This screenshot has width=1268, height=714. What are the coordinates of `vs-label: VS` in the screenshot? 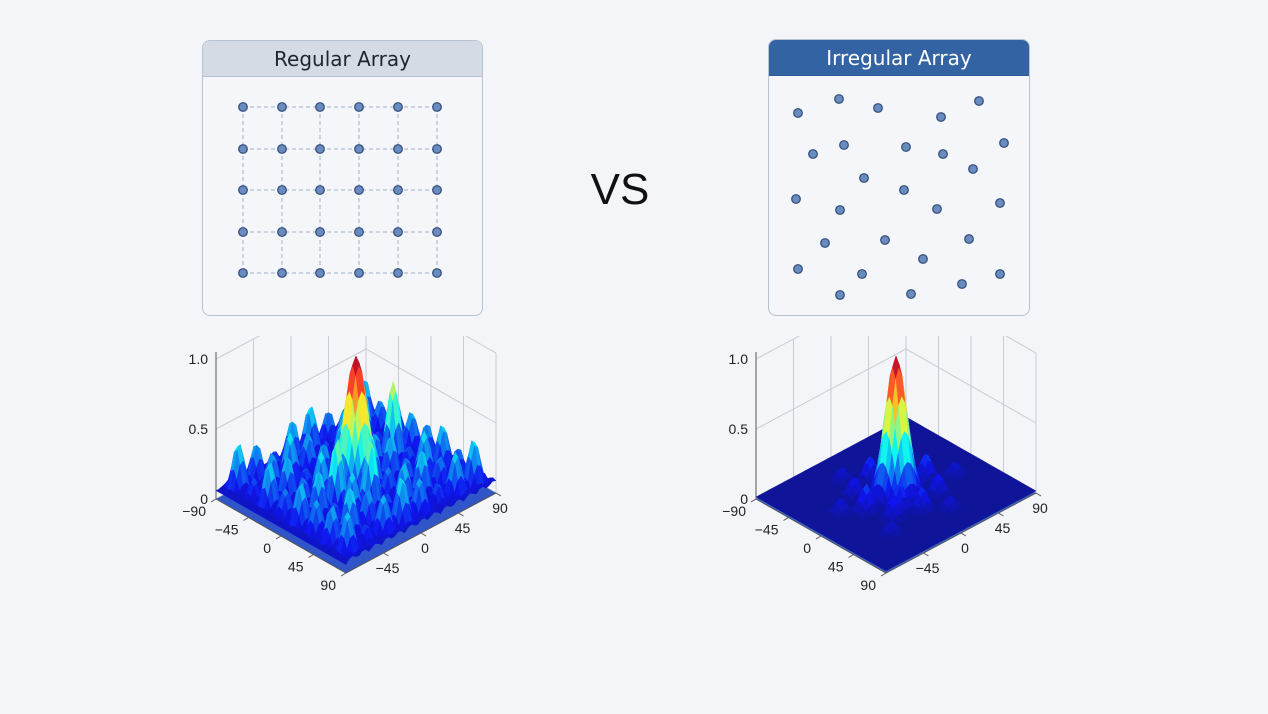 It's located at (620, 189).